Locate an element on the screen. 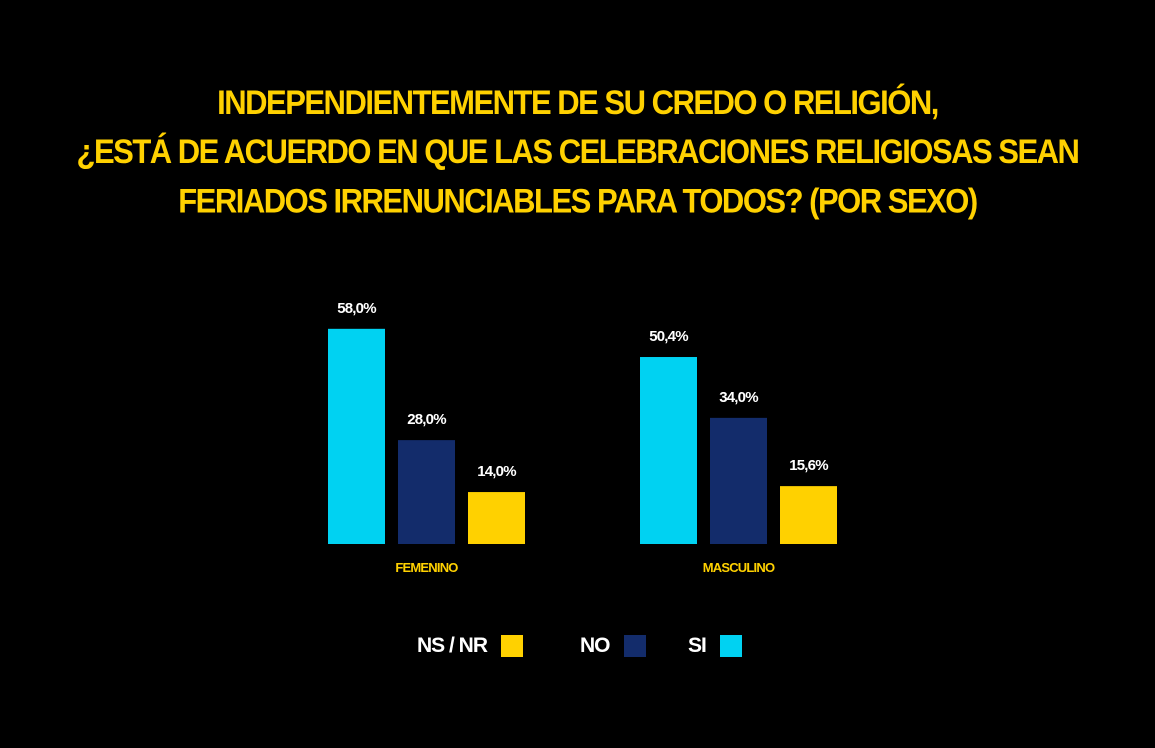  bar-masculino-ns-nr is located at coordinates (808, 515).